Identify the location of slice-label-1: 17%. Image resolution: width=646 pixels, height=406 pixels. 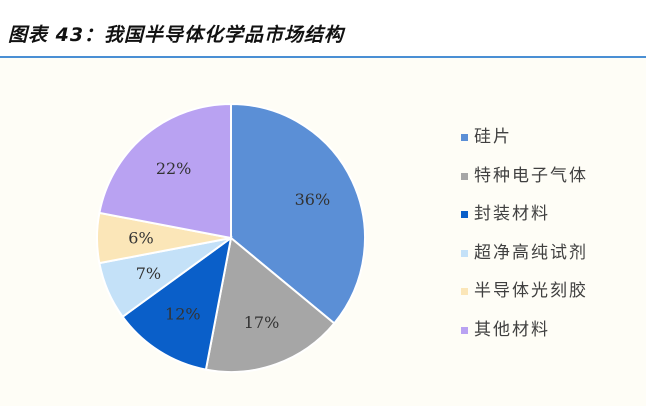
(262, 322).